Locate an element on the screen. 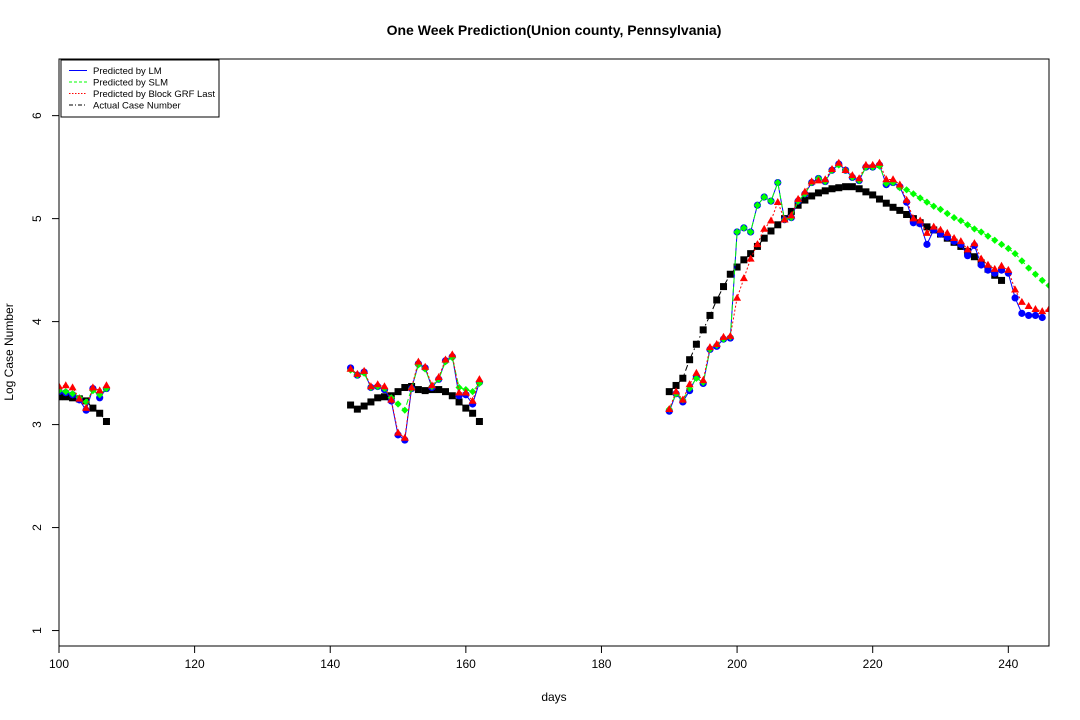 Image resolution: width=1080 pixels, height=720 pixels. y-axis-label: Log Case Number is located at coordinates (9, 351).